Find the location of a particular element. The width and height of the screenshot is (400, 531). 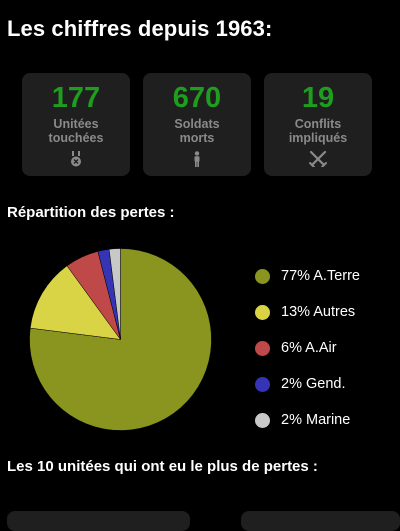

legend-label: 6% A.Air is located at coordinates (309, 348).